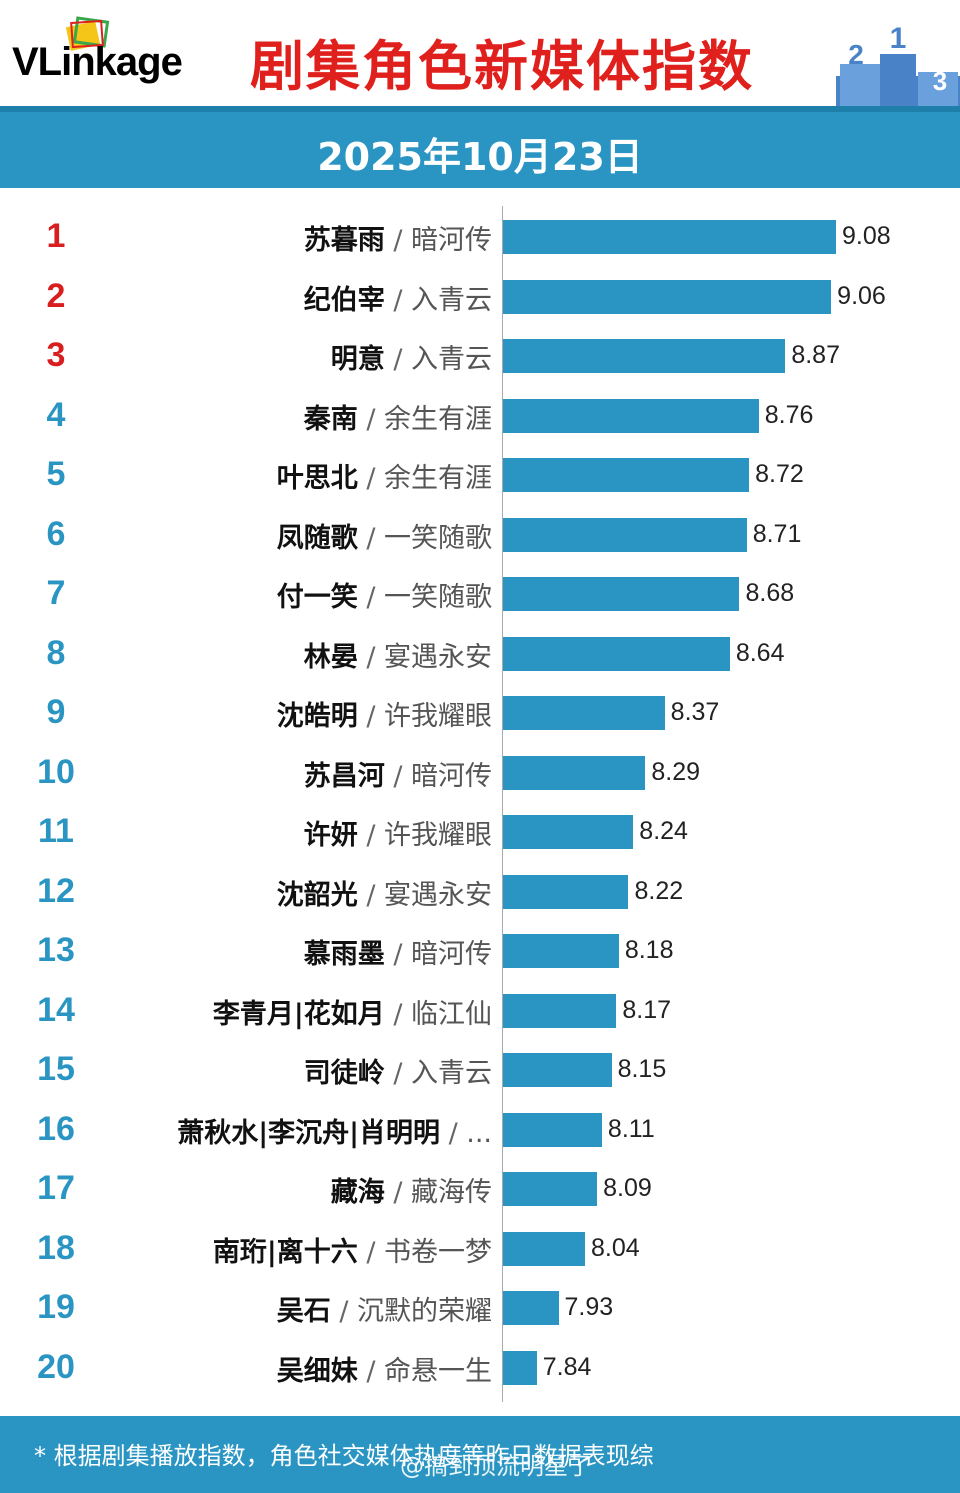 This screenshot has width=960, height=1493. I want to click on row-label: 慕雨墨 / 暗河传, so click(398, 951).